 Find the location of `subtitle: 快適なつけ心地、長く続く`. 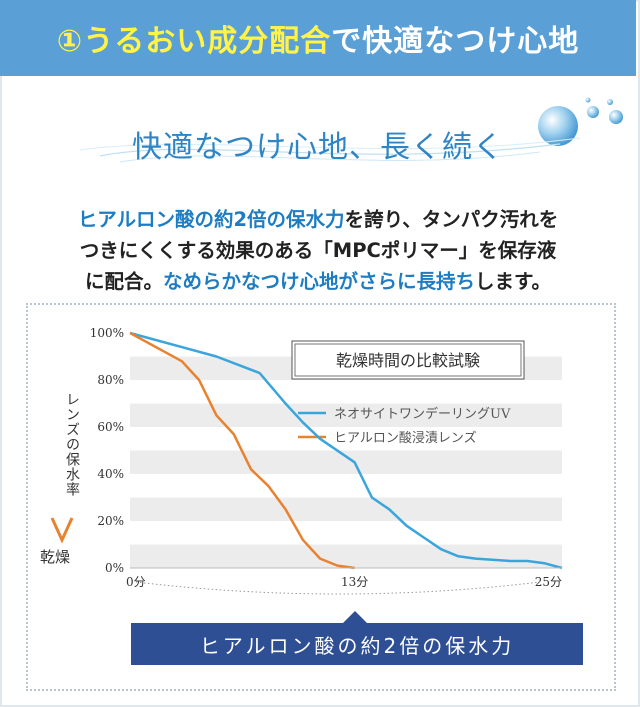

subtitle: 快適なつけ心地、長く続く is located at coordinates (318, 147).